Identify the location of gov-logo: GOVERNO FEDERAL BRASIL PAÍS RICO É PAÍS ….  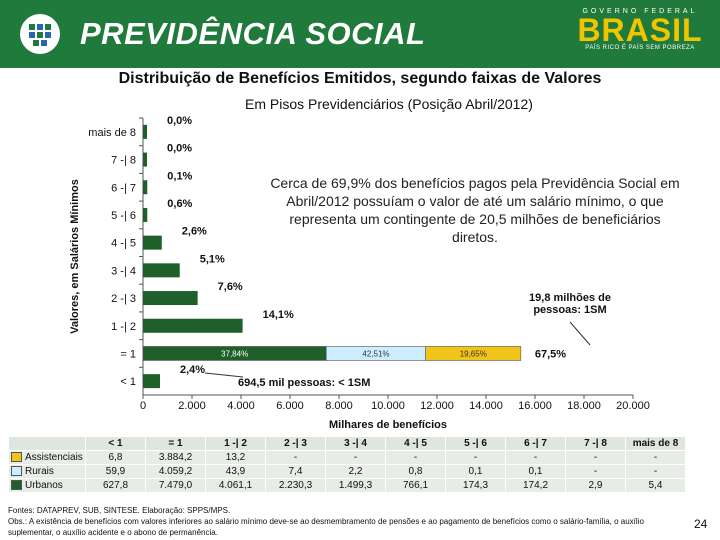
(640, 35).